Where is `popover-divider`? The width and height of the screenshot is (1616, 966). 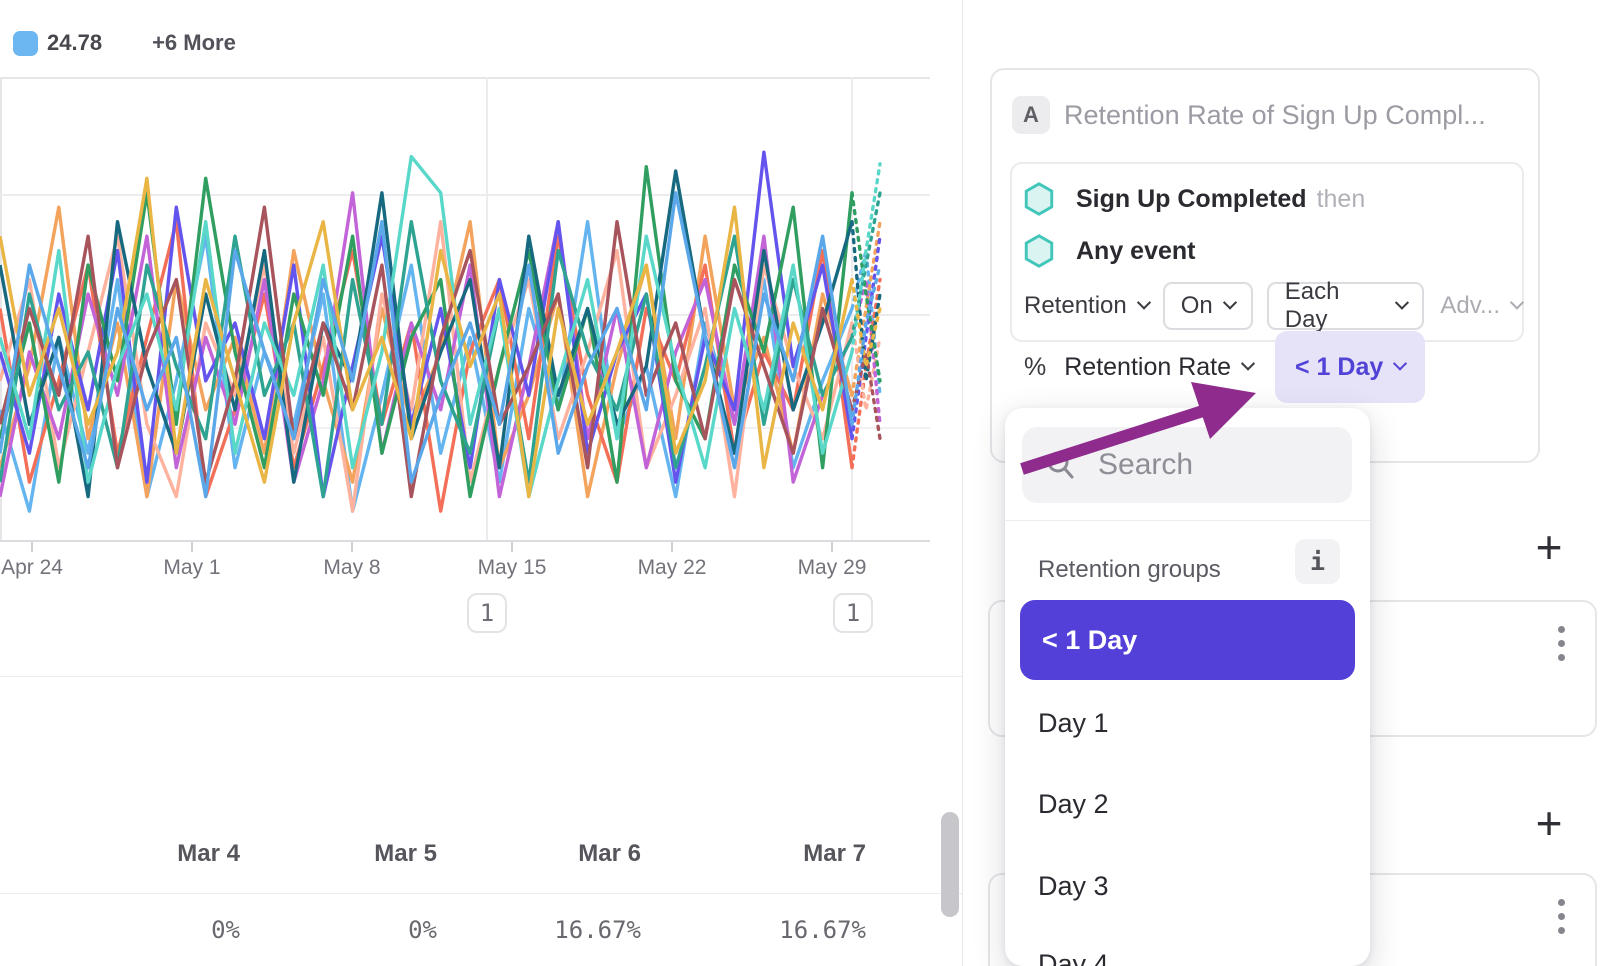
popover-divider is located at coordinates (1187, 520).